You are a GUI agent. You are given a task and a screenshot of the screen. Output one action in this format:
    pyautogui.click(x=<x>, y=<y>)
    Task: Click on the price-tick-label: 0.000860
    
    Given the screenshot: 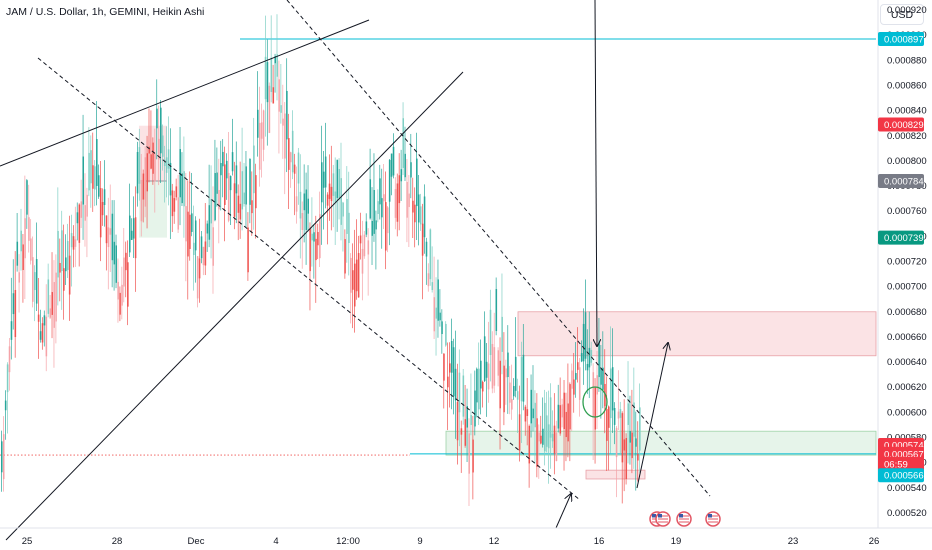 What is the action you would take?
    pyautogui.click(x=907, y=85)
    